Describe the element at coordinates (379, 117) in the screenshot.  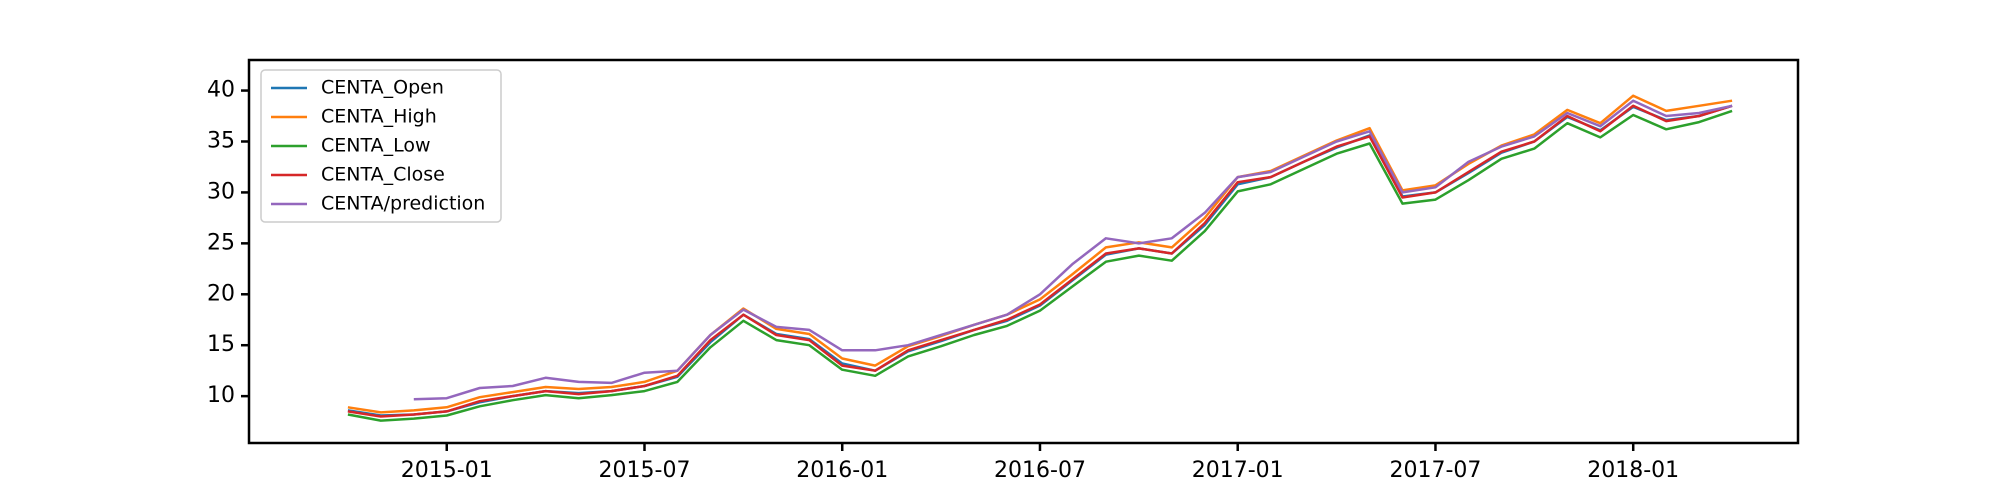
I see `legend-label: CENTA_High` at that location.